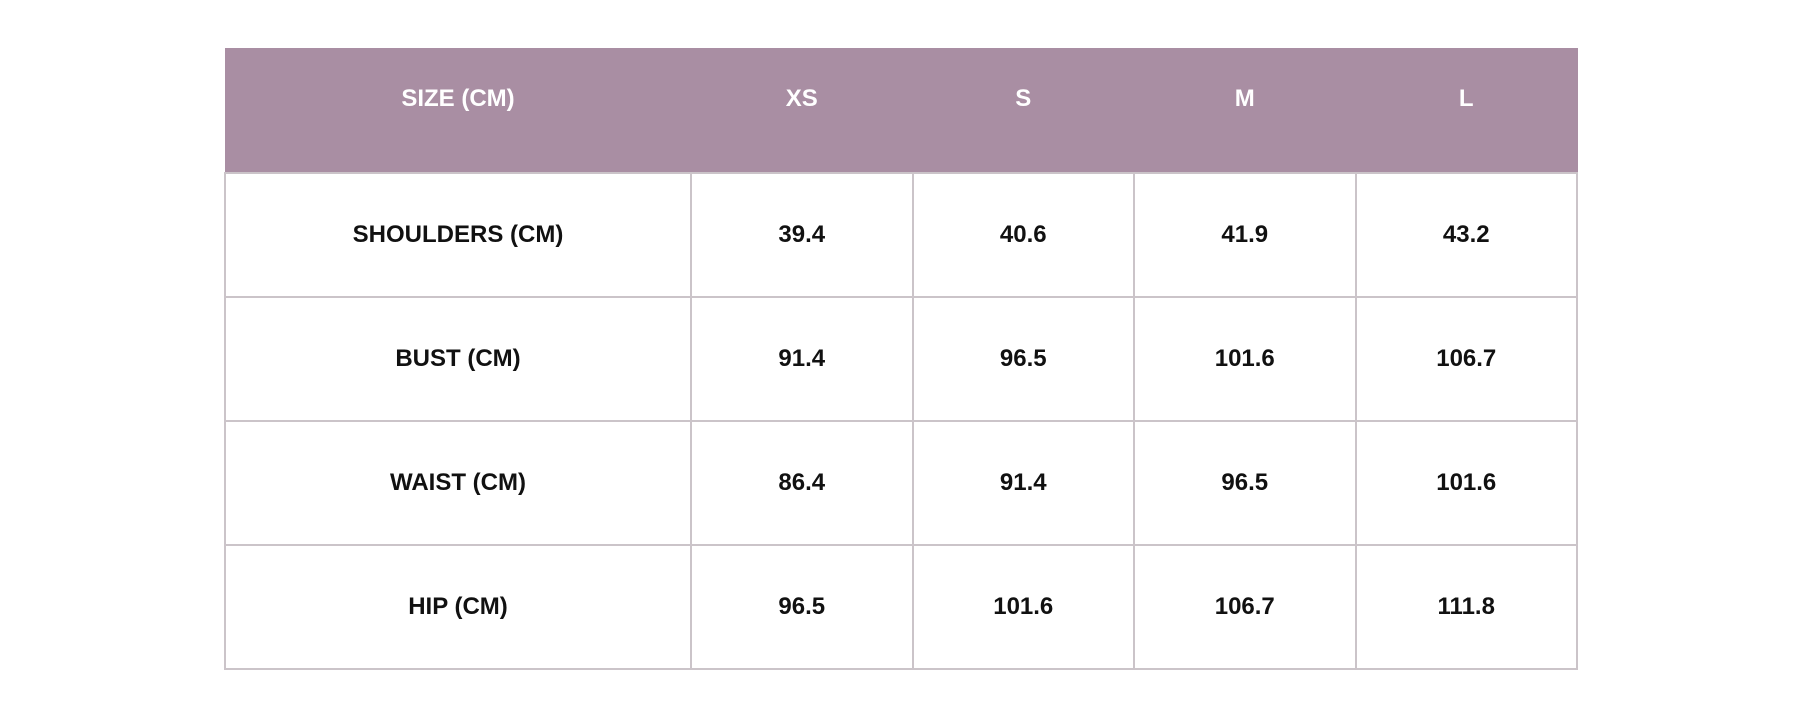  I want to click on row-label: BUST (CM), so click(458, 358).